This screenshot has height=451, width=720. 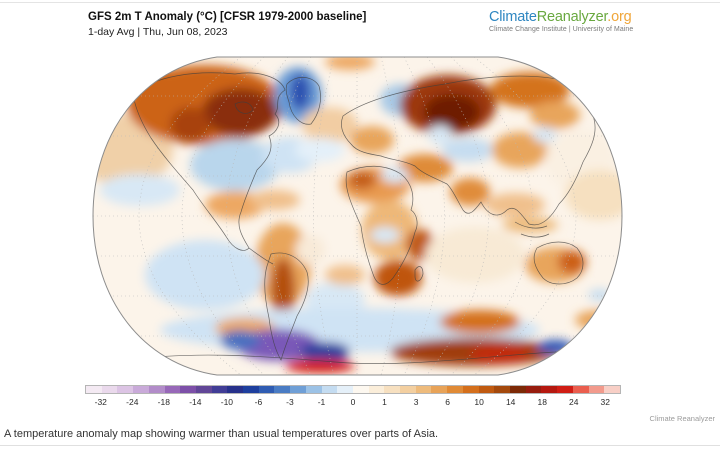 What do you see at coordinates (440, 135) in the screenshot?
I see `anomaly-caspian-cool` at bounding box center [440, 135].